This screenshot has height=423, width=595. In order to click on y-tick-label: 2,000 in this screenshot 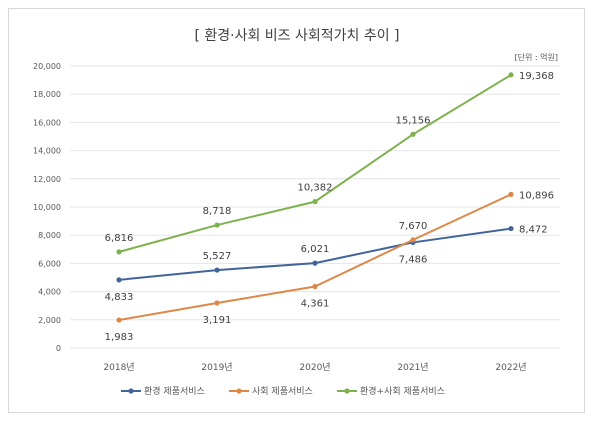, I will do `click(49, 320)`.